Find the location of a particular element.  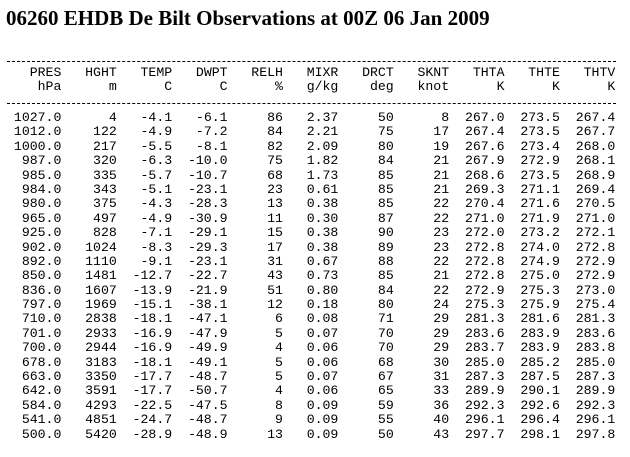

cell: 271.0 is located at coordinates (484, 218).